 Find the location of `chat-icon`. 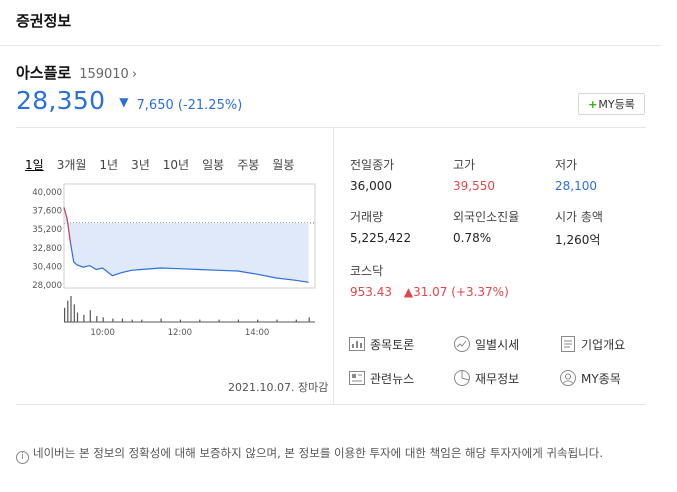

chat-icon is located at coordinates (357, 344).